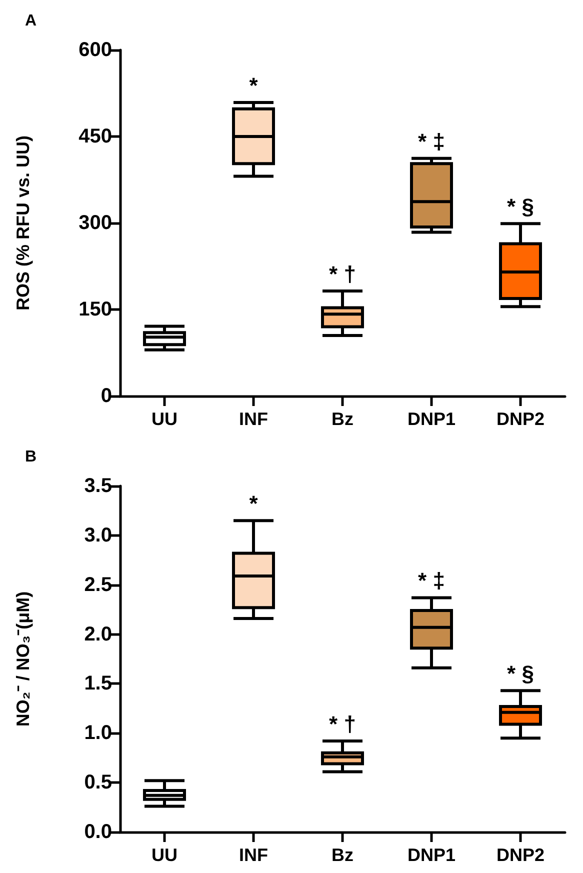 The image size is (583, 873). Describe the element at coordinates (23, 659) in the screenshot. I see `y-axis-title: NO₂⁻ / NO₃⁻(μM)` at that location.